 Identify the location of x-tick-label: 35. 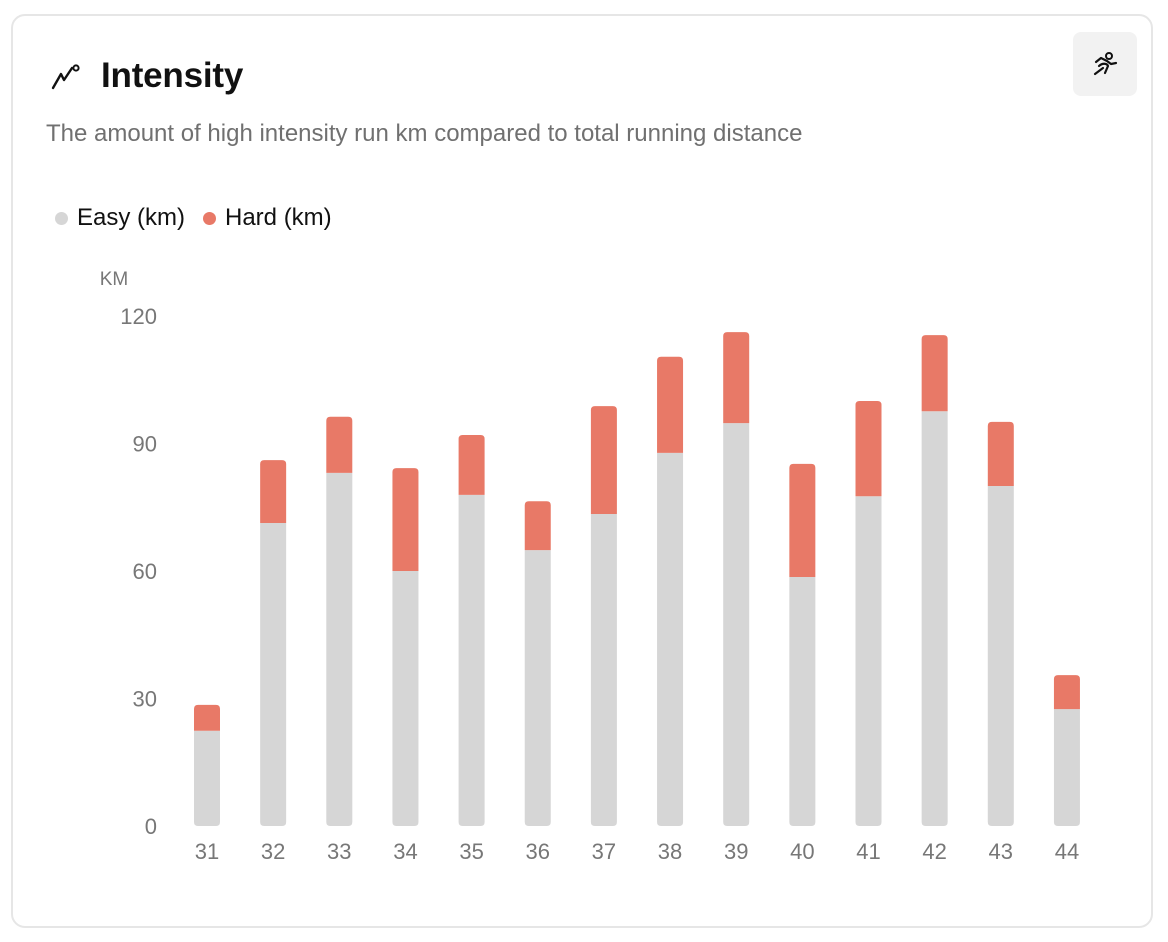
(471, 851).